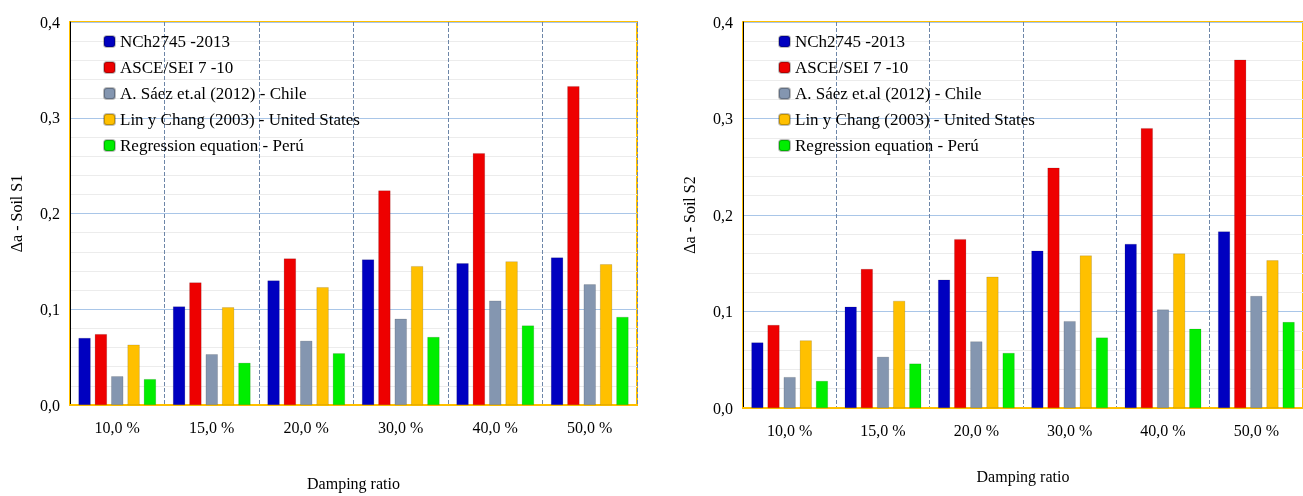 The width and height of the screenshot is (1303, 496). What do you see at coordinates (16, 213) in the screenshot?
I see `y-axis-title: Δa - Soil S1` at bounding box center [16, 213].